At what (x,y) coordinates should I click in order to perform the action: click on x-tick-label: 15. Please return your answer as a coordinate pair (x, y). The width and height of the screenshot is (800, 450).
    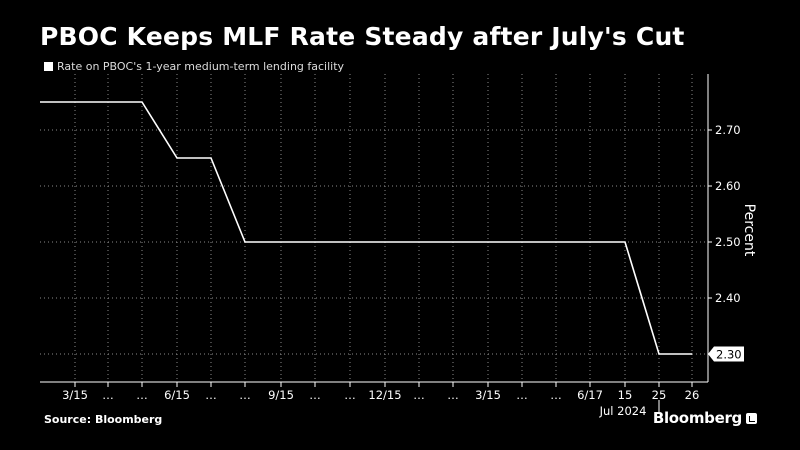
    Looking at the image, I should click on (625, 395).